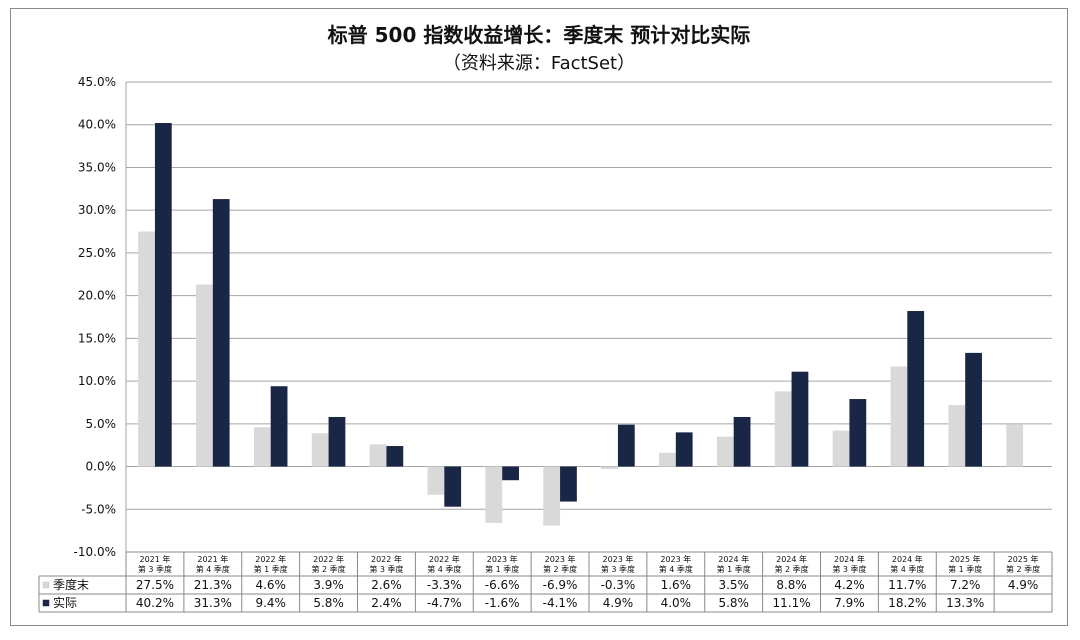 Image resolution: width=1080 pixels, height=640 pixels. What do you see at coordinates (97, 125) in the screenshot?
I see `y-tick-label: 40.0%` at bounding box center [97, 125].